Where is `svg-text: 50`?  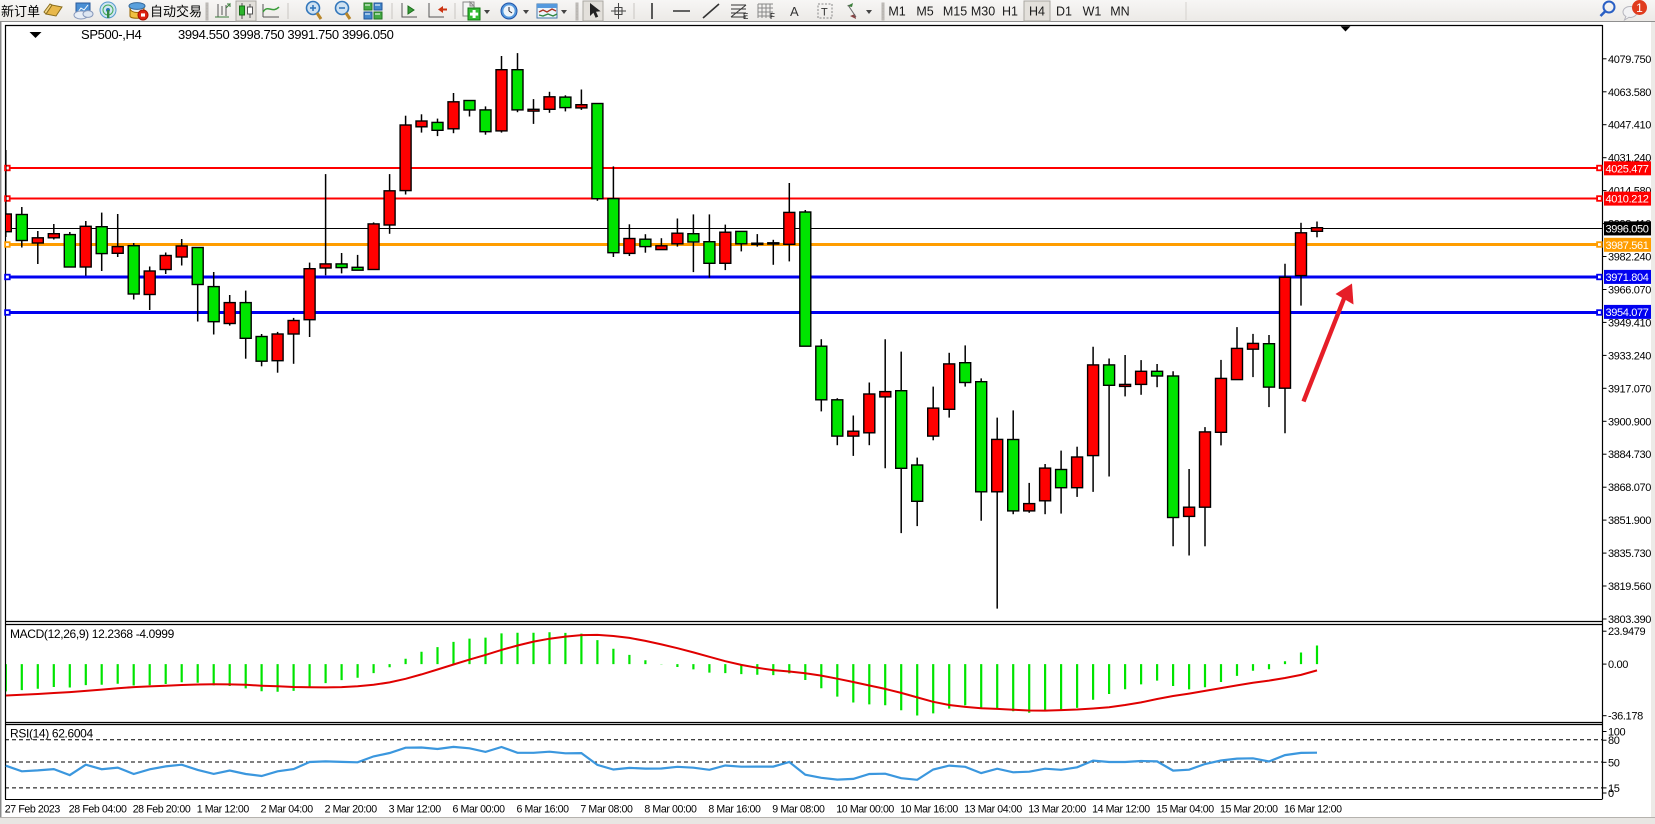 svg-text: 50 is located at coordinates (1614, 763).